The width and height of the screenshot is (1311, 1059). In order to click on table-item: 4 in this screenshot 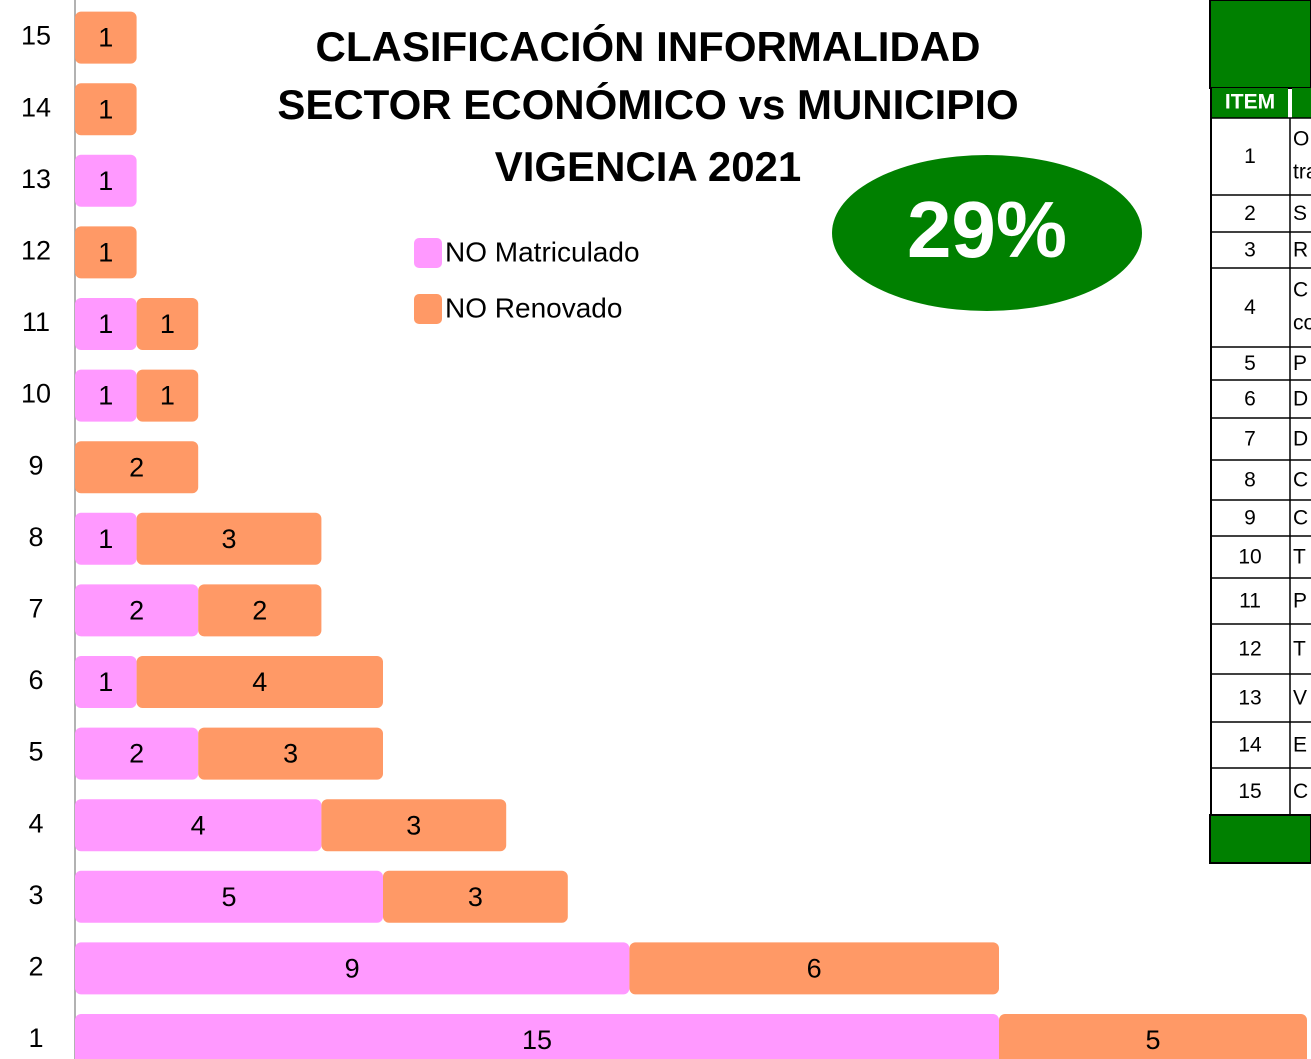, I will do `click(1250, 307)`.